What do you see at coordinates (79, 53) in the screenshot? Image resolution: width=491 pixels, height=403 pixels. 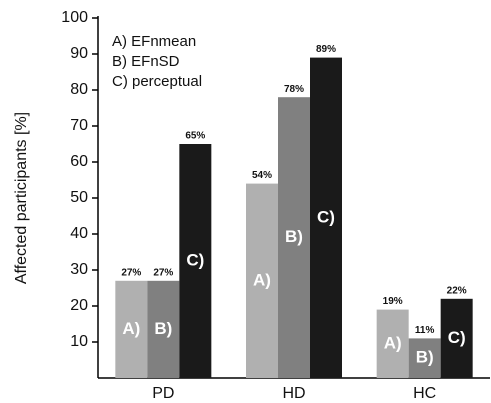 I see `y-tick-label: 90` at bounding box center [79, 53].